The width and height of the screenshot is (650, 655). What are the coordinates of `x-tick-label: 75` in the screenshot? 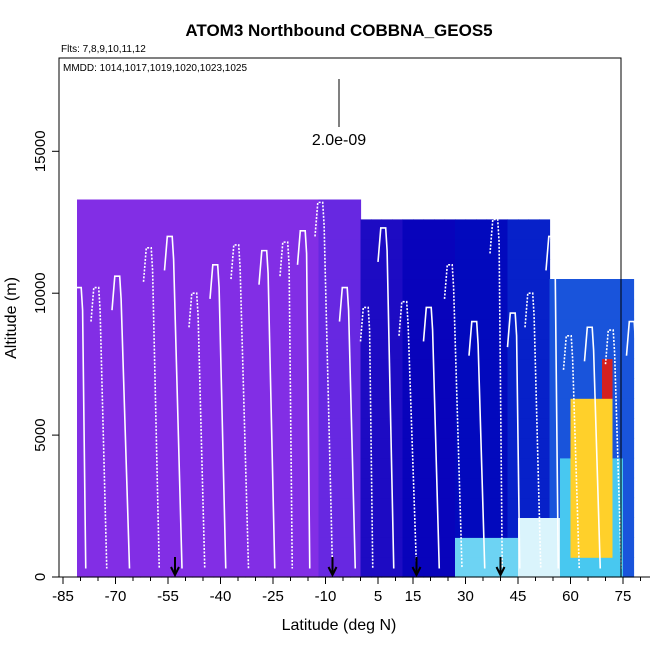 It's located at (623, 596).